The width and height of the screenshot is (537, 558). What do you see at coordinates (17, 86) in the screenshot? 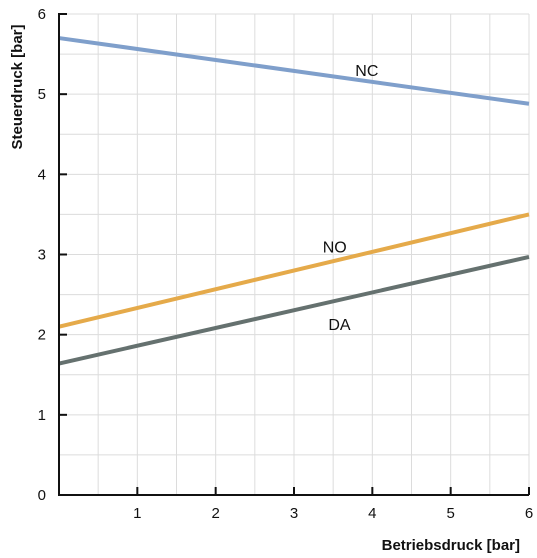
I see `y-axis-title: Steuerdruck [bar]` at bounding box center [17, 86].